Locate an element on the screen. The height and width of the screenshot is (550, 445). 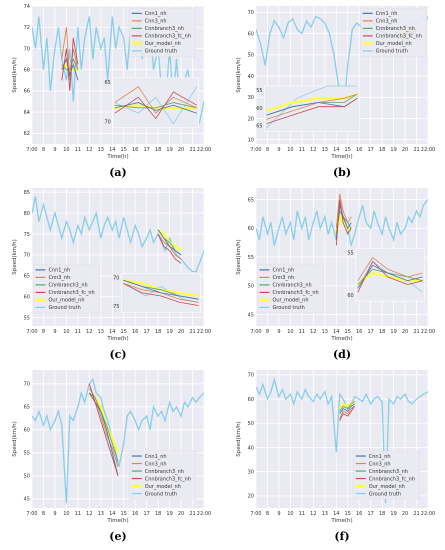
y-tick-label: 40 is located at coordinates (251, 77).